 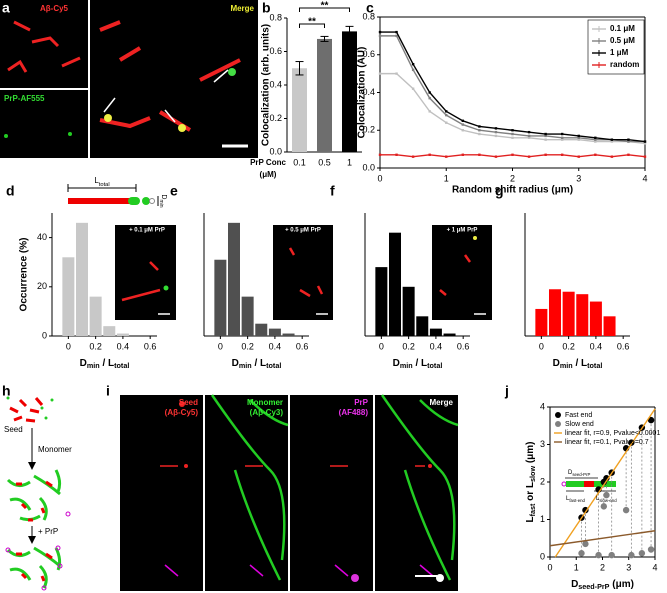 I want to click on y-tick-label: 0, so click(x=44, y=335).